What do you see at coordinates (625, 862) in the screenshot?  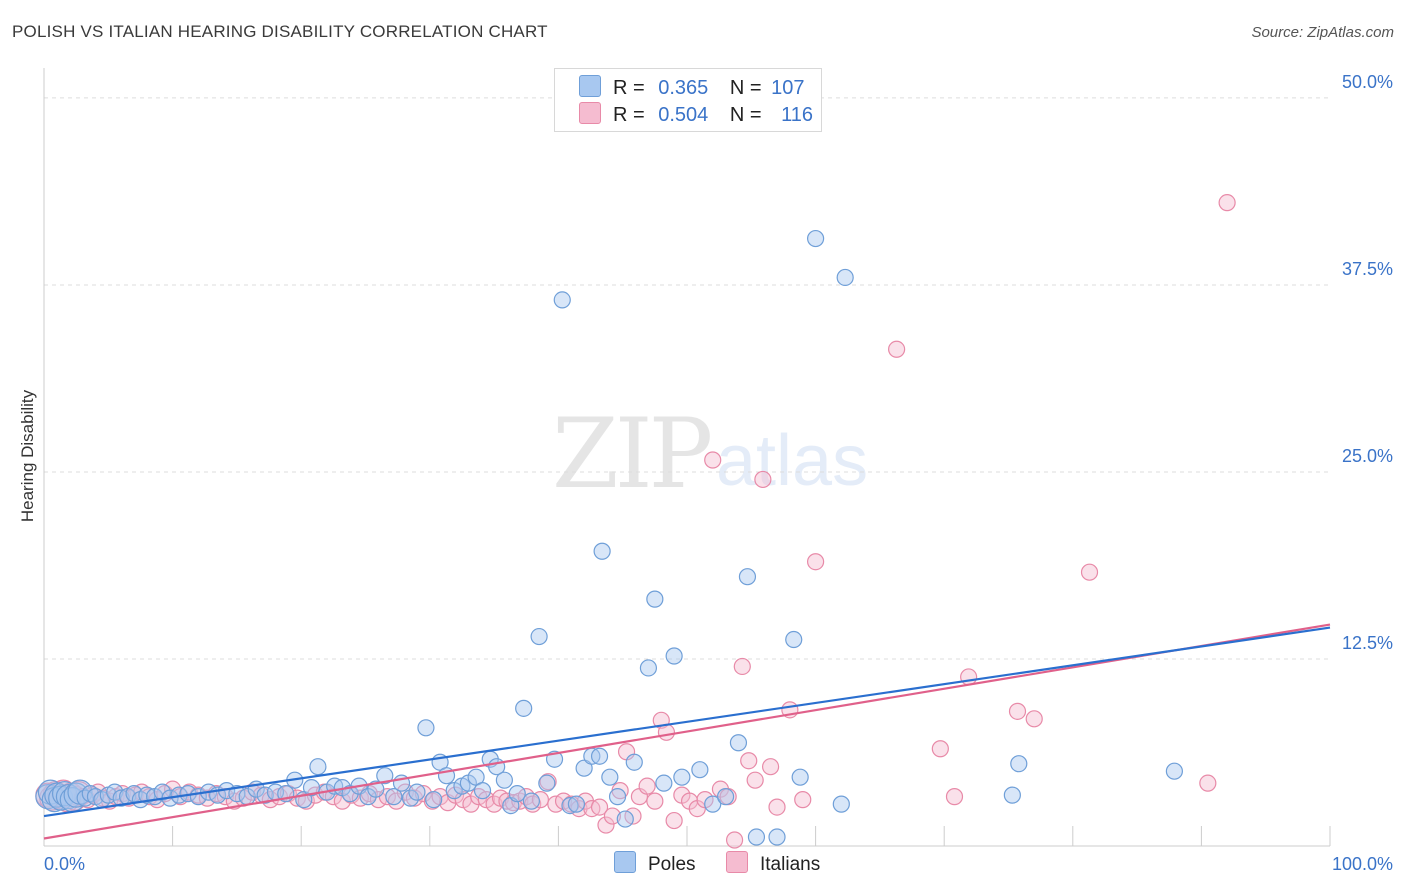 I see `poles-legend-swatch` at bounding box center [625, 862].